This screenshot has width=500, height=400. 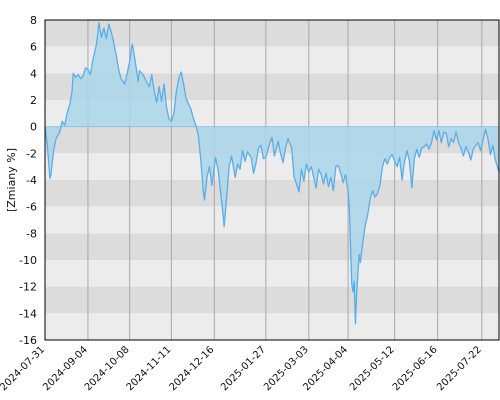 I want to click on y-tick-label: 6, so click(x=33, y=47).